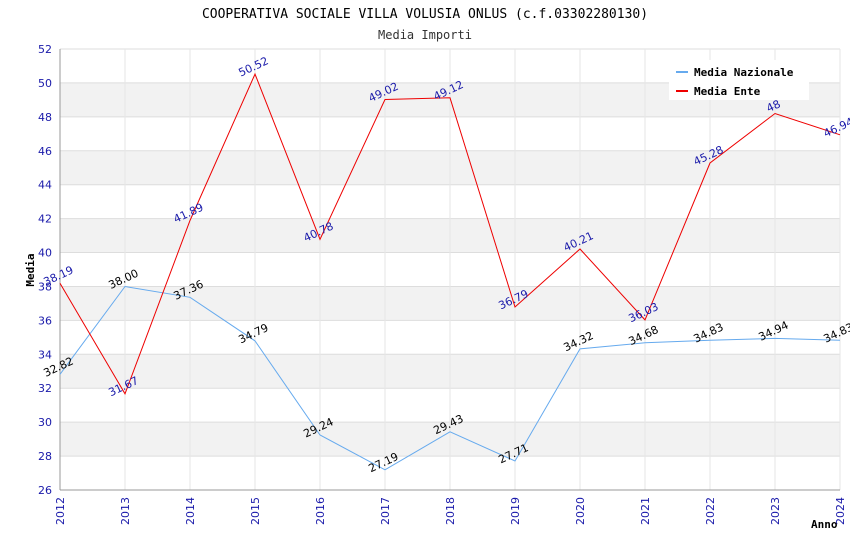 The height and width of the screenshot is (550, 850). What do you see at coordinates (773, 106) in the screenshot?
I see `data-label-ente: 48` at bounding box center [773, 106].